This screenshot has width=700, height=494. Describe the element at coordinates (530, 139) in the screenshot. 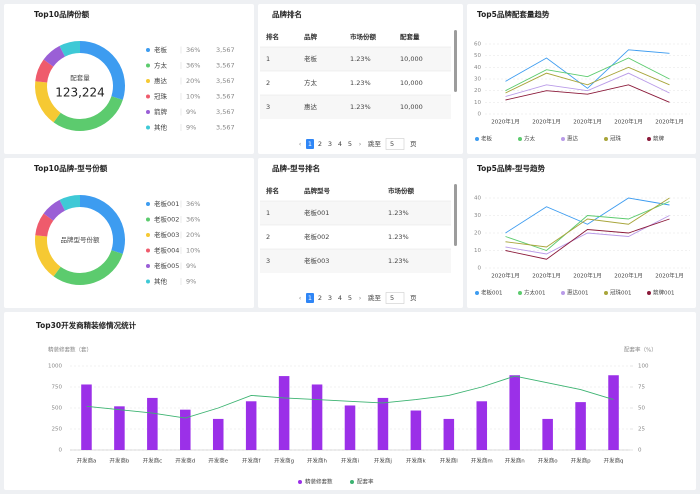

I see `legend-label: 方太` at that location.